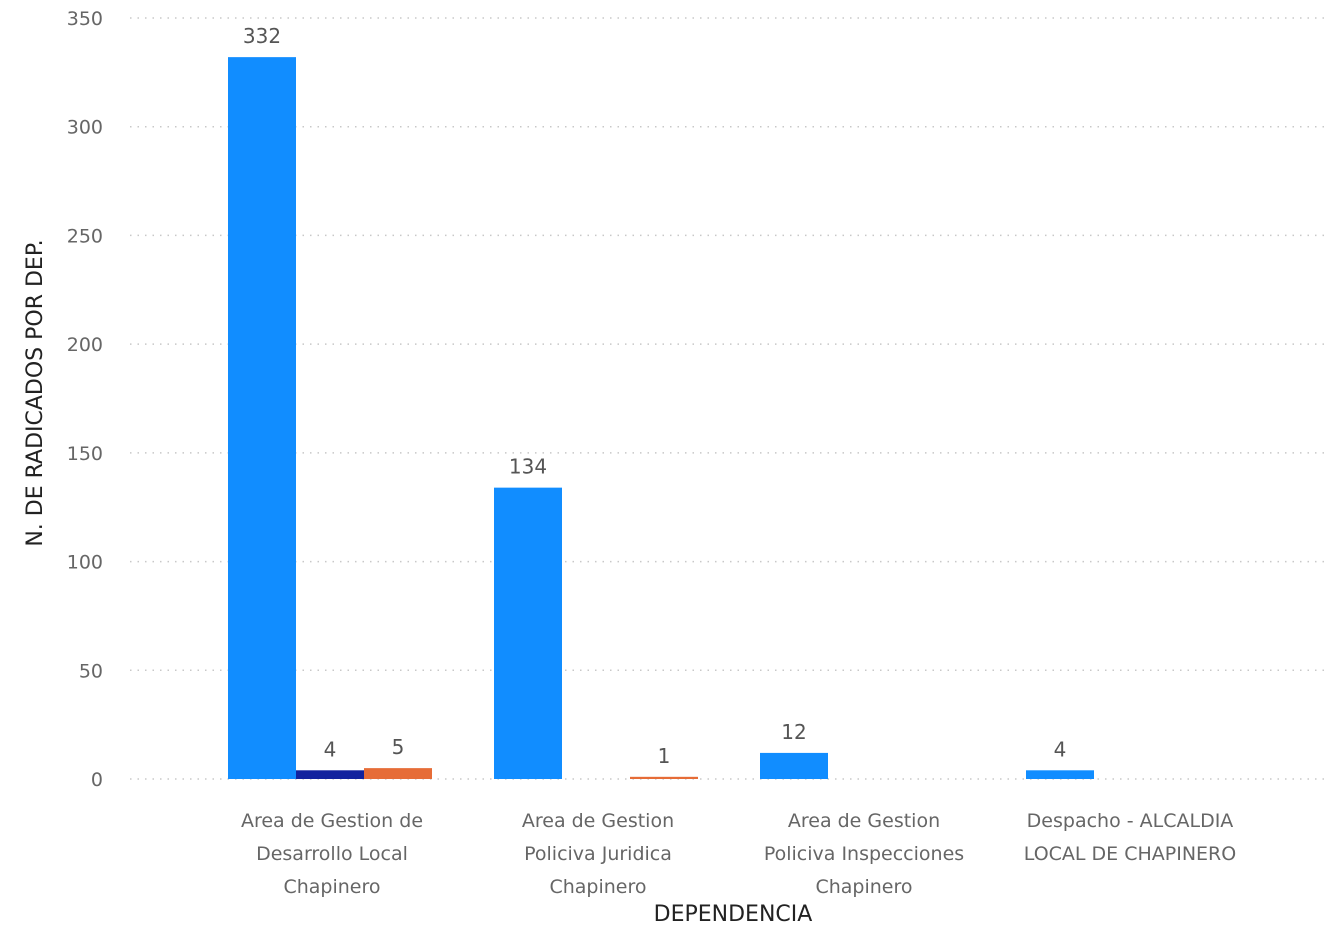 This screenshot has height=928, width=1337. I want to click on bar-data-label: 12, so click(793, 732).